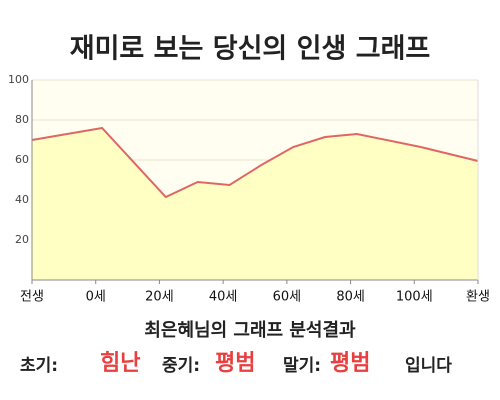 The width and height of the screenshot is (500, 400). Describe the element at coordinates (428, 366) in the screenshot. I see `result-suffix: 입니다` at that location.